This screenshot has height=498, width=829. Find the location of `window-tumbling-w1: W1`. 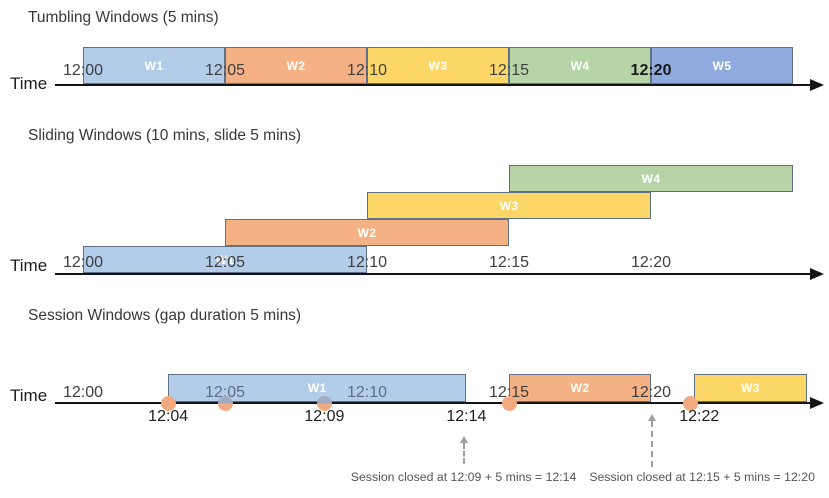

window-tumbling-w1: W1 is located at coordinates (154, 65).